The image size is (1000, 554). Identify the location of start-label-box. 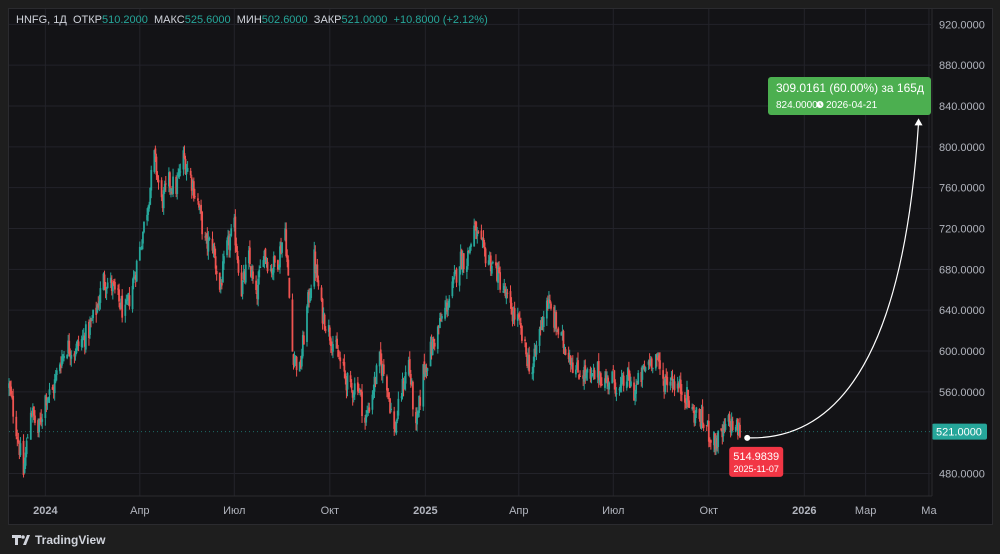
(756, 461).